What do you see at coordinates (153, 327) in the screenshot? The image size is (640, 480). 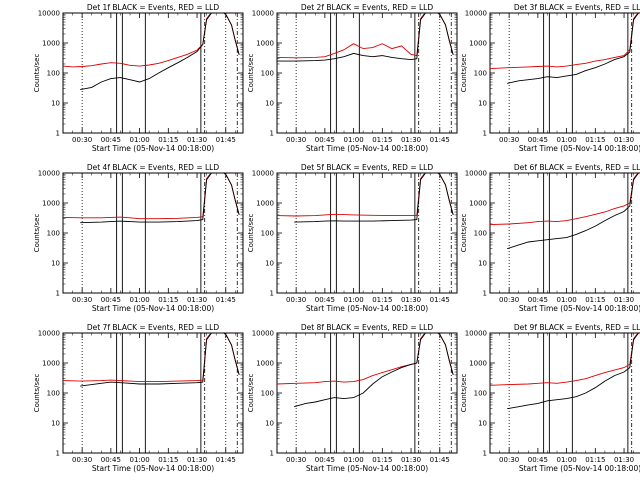 I see `panel-title: Det 7f BLACK = Events, RED = LLD` at bounding box center [153, 327].